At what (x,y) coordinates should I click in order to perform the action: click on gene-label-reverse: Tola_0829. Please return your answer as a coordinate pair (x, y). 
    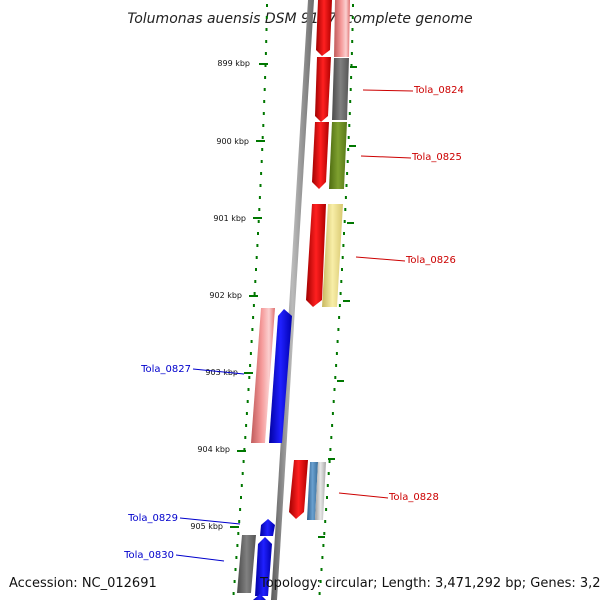
    Looking at the image, I should click on (152, 518).